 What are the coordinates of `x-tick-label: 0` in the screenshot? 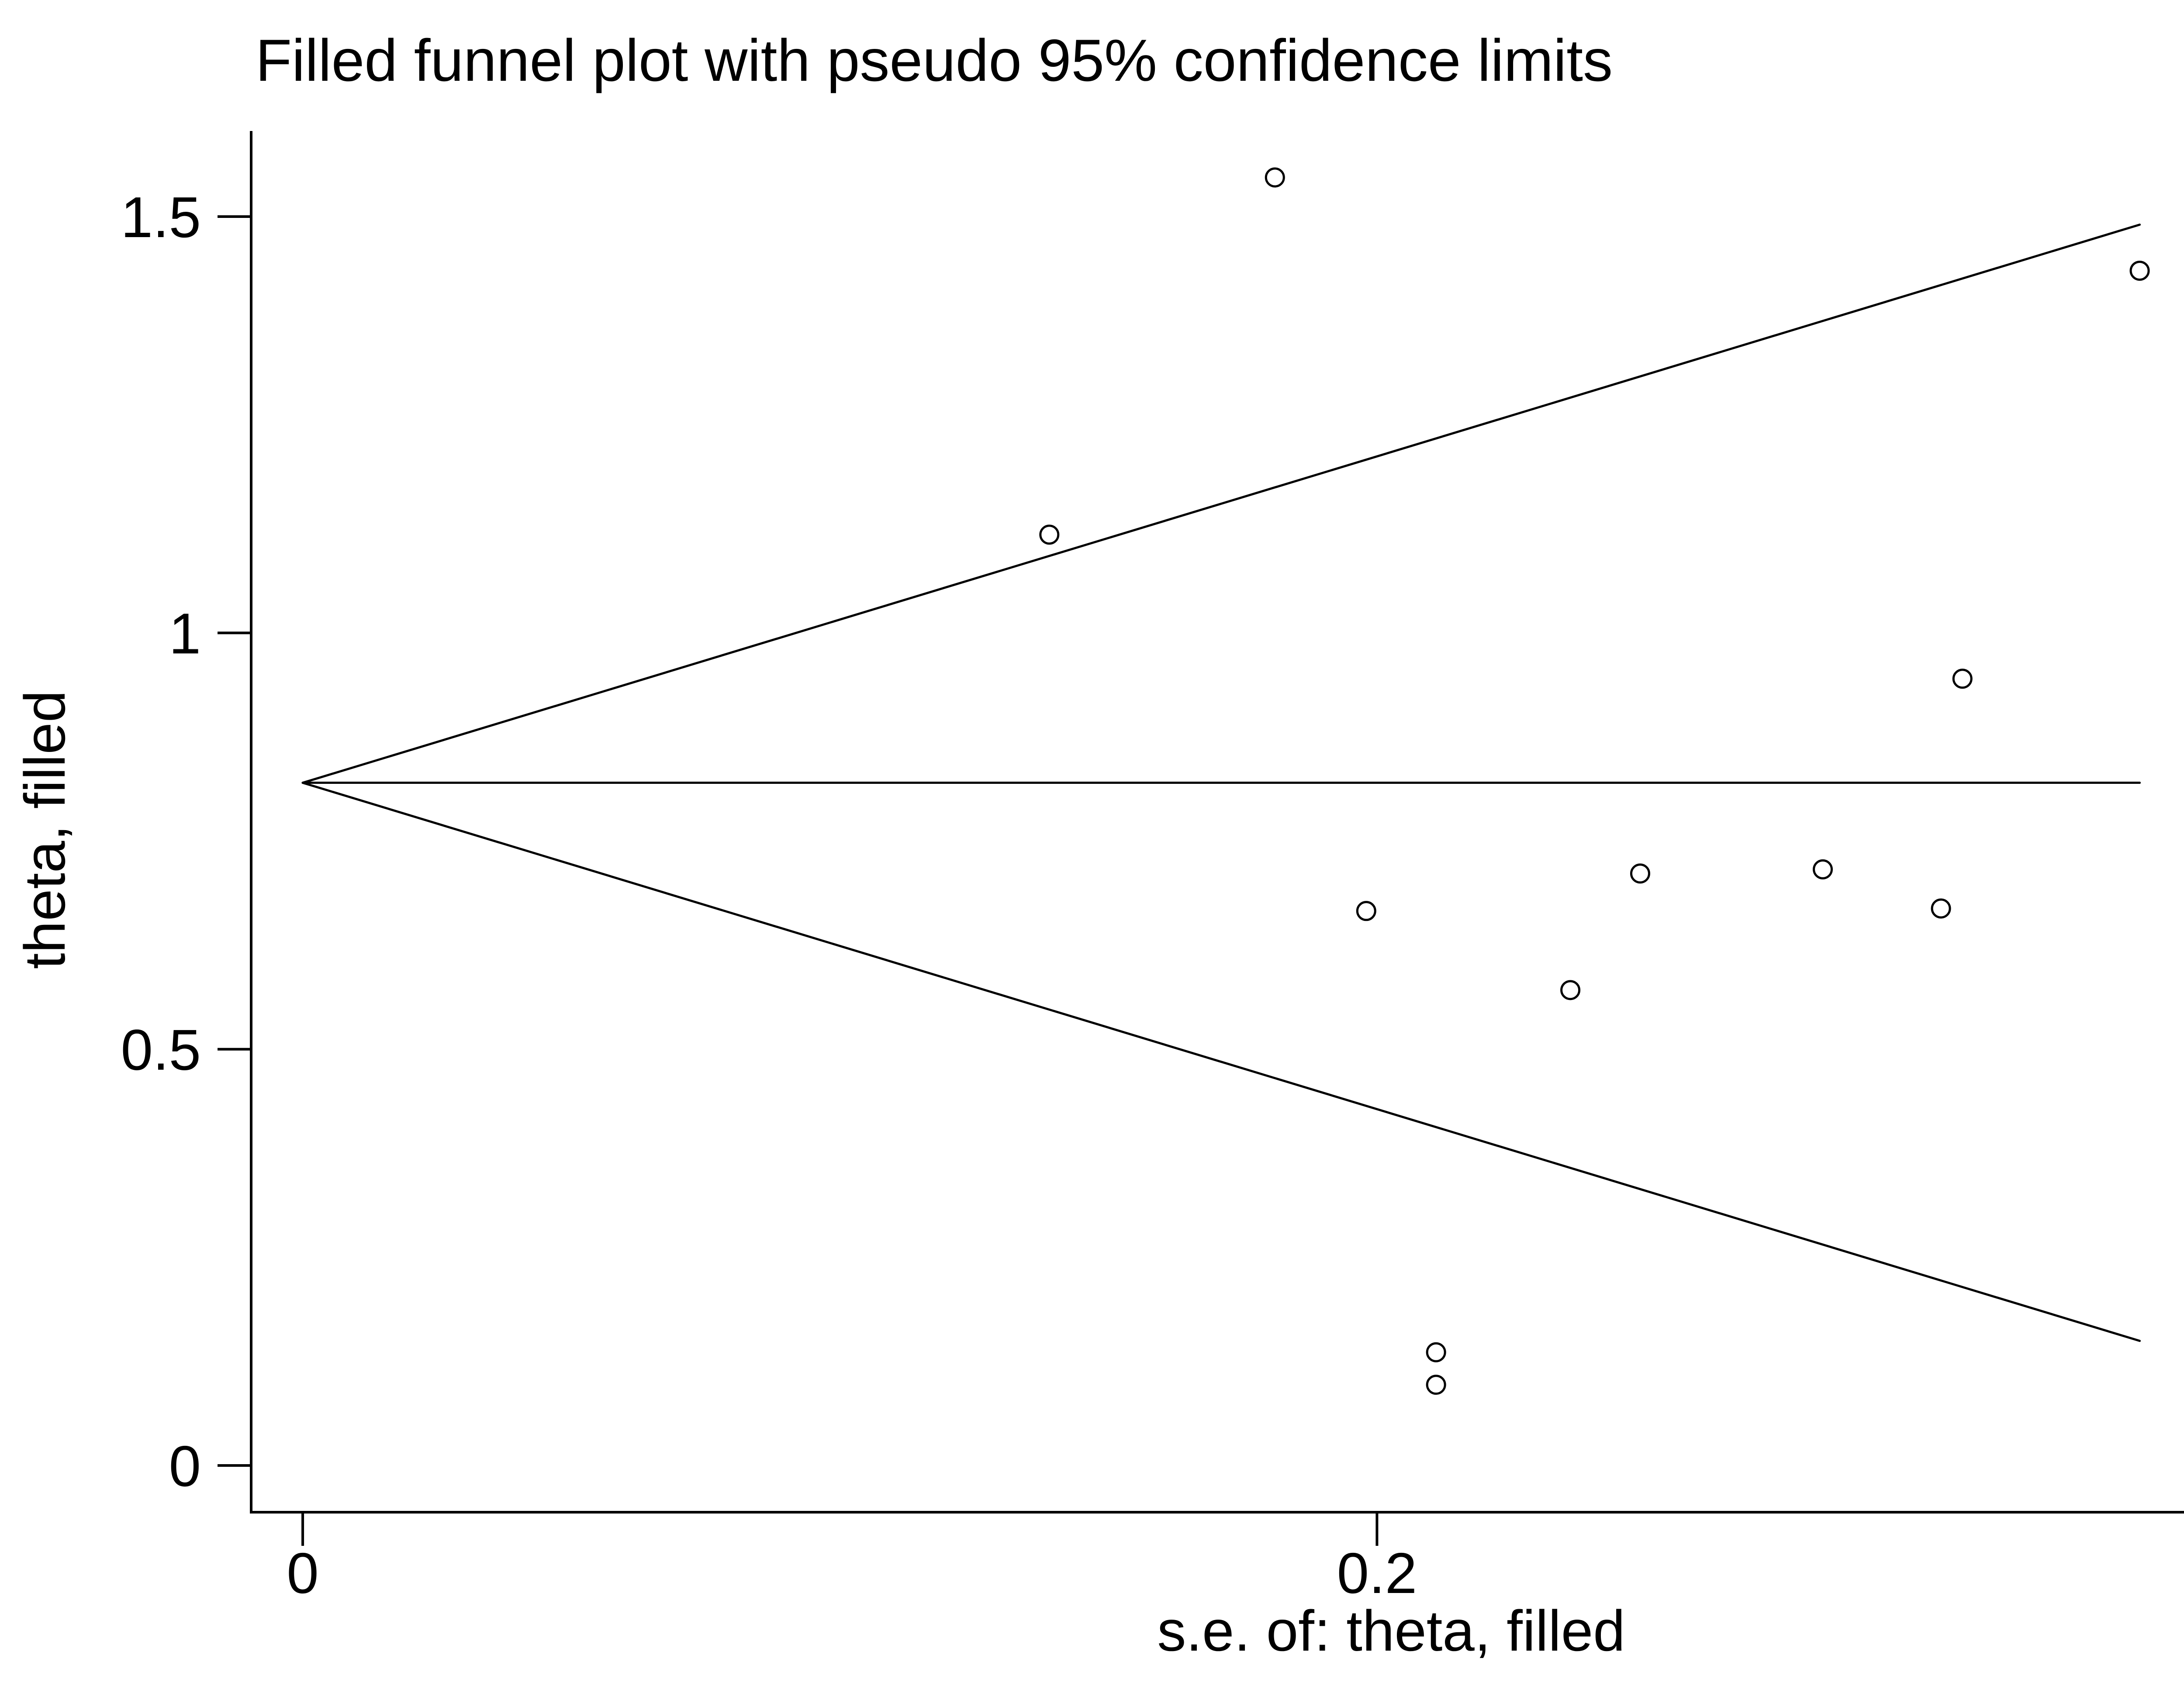 It's located at (302, 1573).